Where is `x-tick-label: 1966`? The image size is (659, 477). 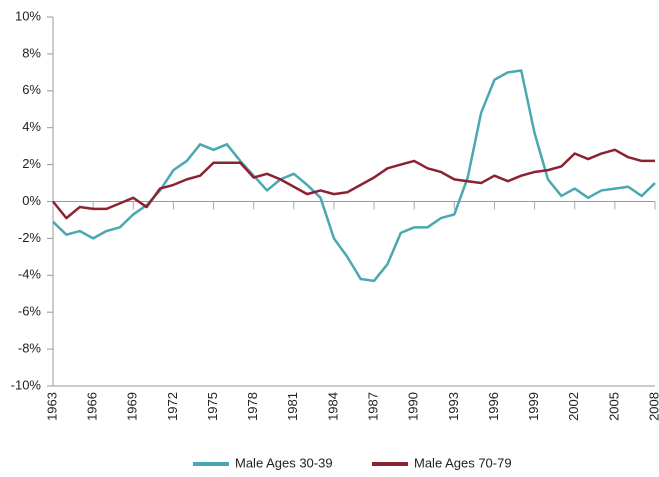
x-tick-label: 1966 is located at coordinates (92, 406).